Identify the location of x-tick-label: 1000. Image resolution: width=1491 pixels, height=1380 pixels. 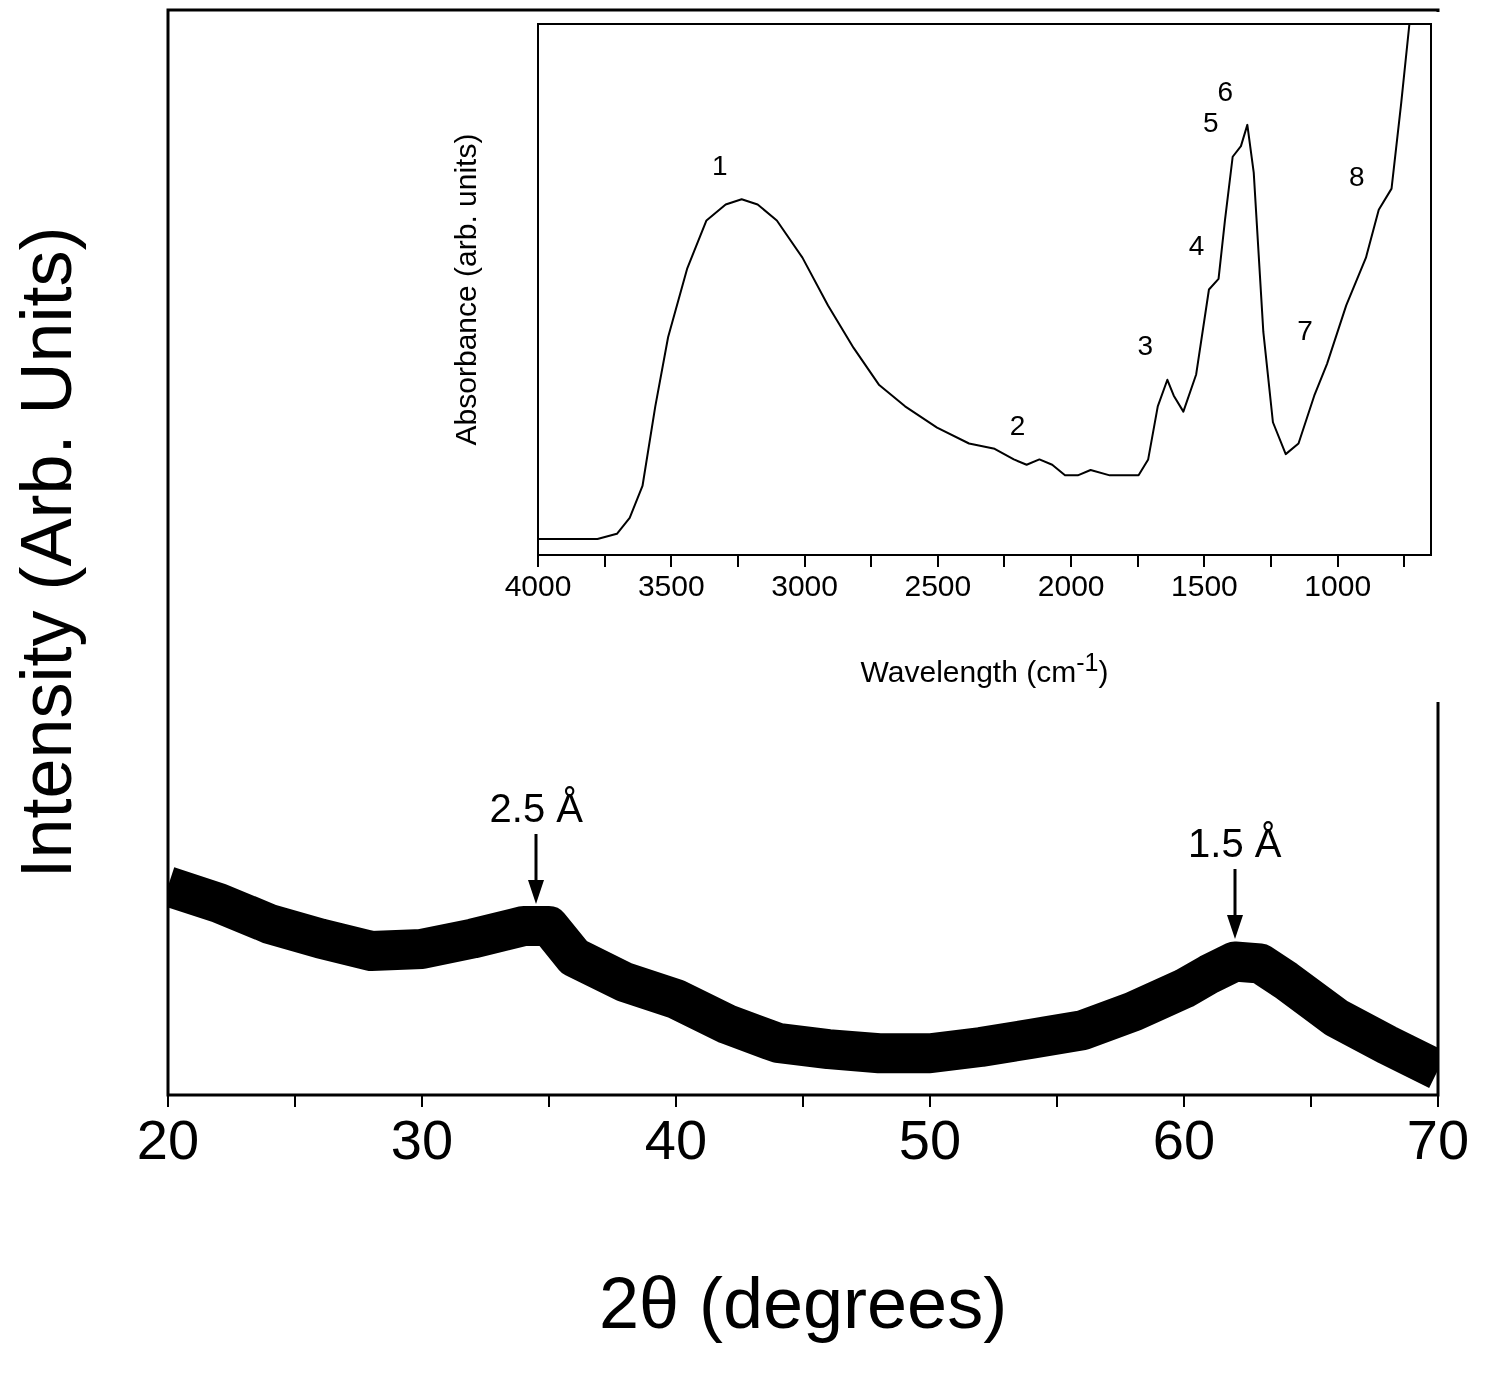
(1338, 586).